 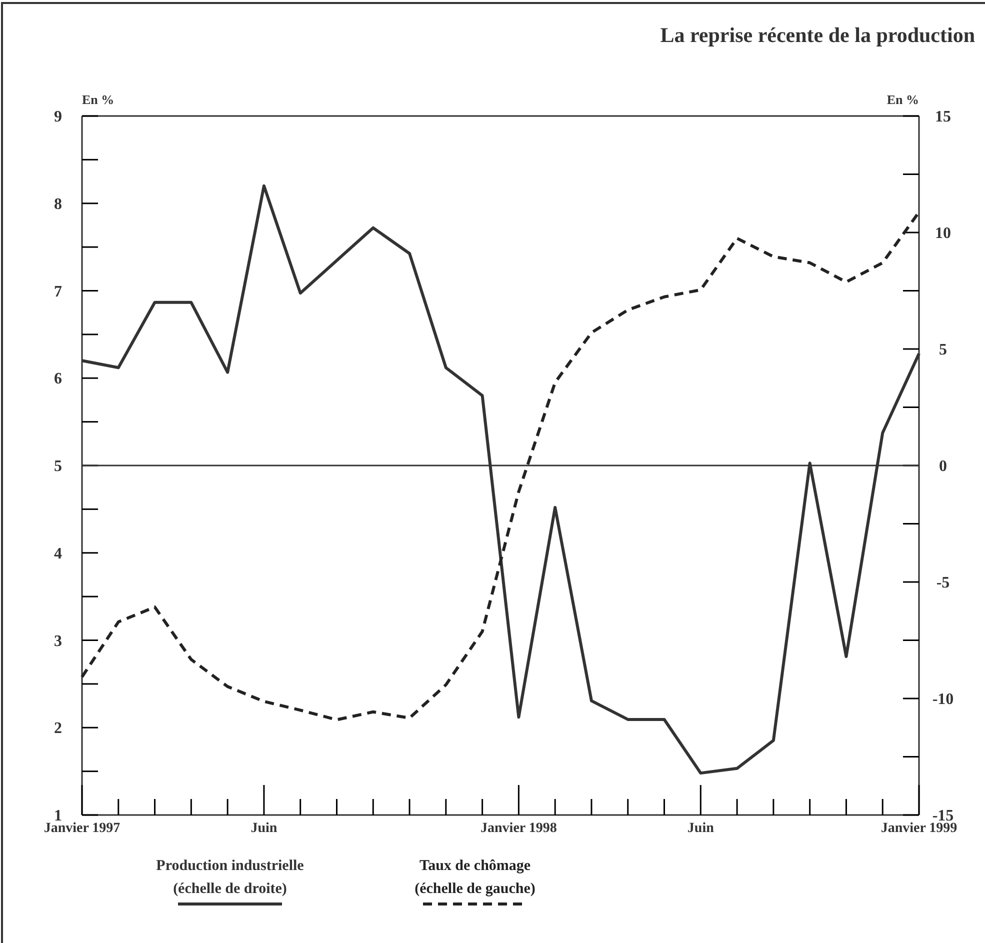 I want to click on y-tick-label: 2, so click(x=58, y=729).